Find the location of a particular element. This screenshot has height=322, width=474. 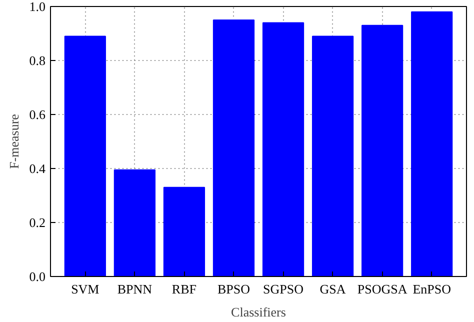

x-tick-label: BPSO is located at coordinates (233, 289).